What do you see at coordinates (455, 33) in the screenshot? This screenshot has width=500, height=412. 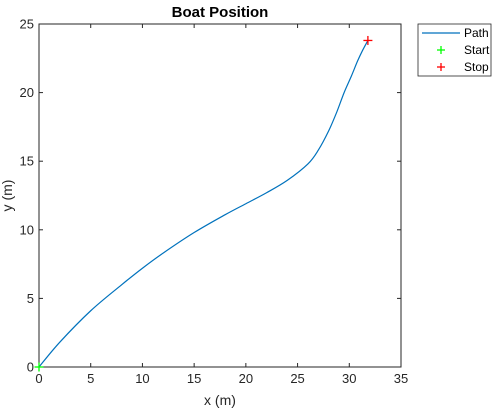 I see `legend-entry-path: Path` at bounding box center [455, 33].